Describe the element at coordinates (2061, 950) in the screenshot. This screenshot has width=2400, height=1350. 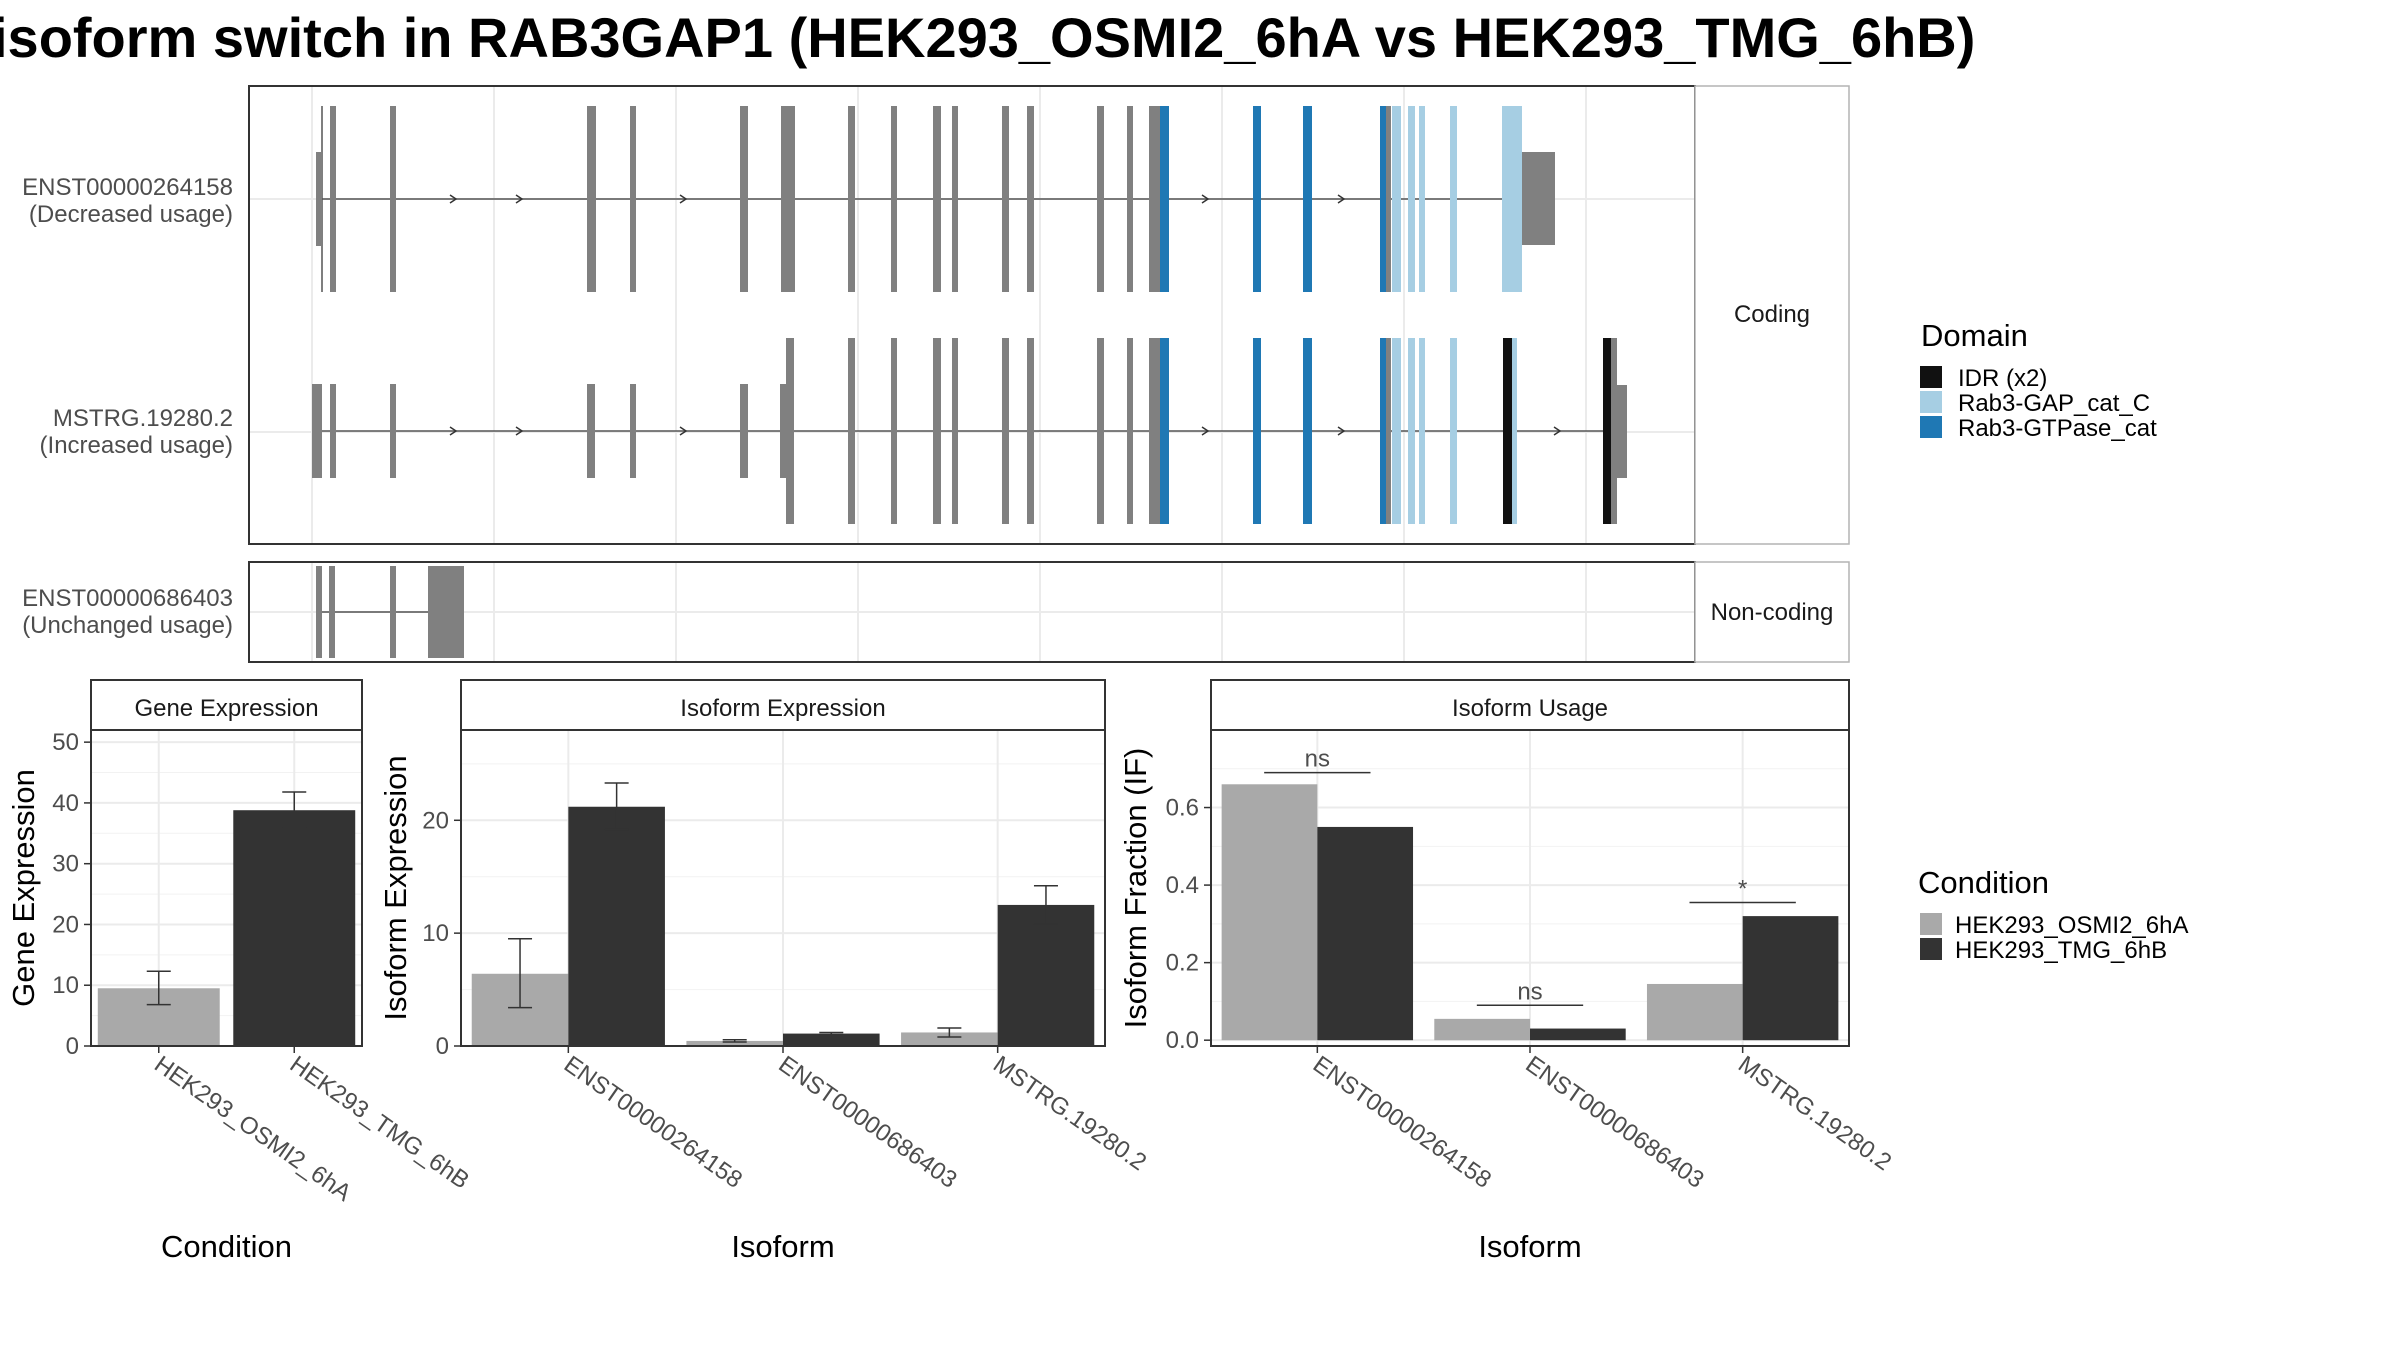
I see `condition-legend-label-b: HEK293_TMG_6hB` at that location.